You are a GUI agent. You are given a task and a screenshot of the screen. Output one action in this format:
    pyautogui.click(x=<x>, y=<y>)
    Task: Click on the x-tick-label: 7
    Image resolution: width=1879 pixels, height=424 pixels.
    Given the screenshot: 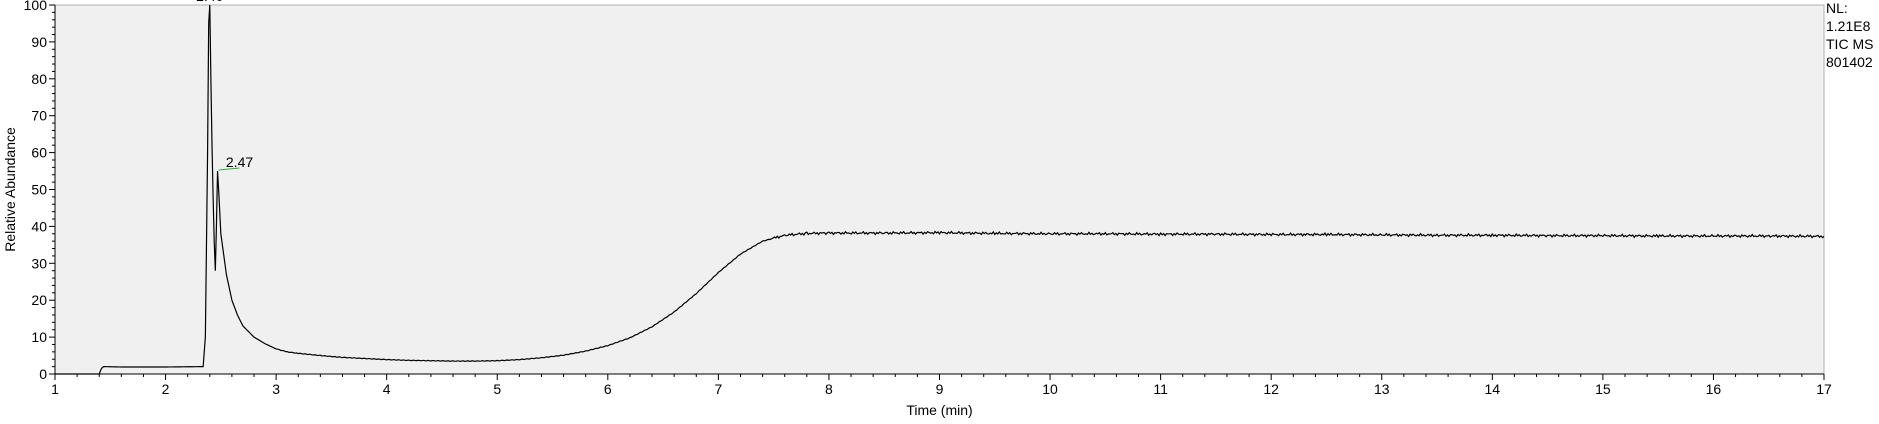 What is the action you would take?
    pyautogui.click(x=718, y=389)
    